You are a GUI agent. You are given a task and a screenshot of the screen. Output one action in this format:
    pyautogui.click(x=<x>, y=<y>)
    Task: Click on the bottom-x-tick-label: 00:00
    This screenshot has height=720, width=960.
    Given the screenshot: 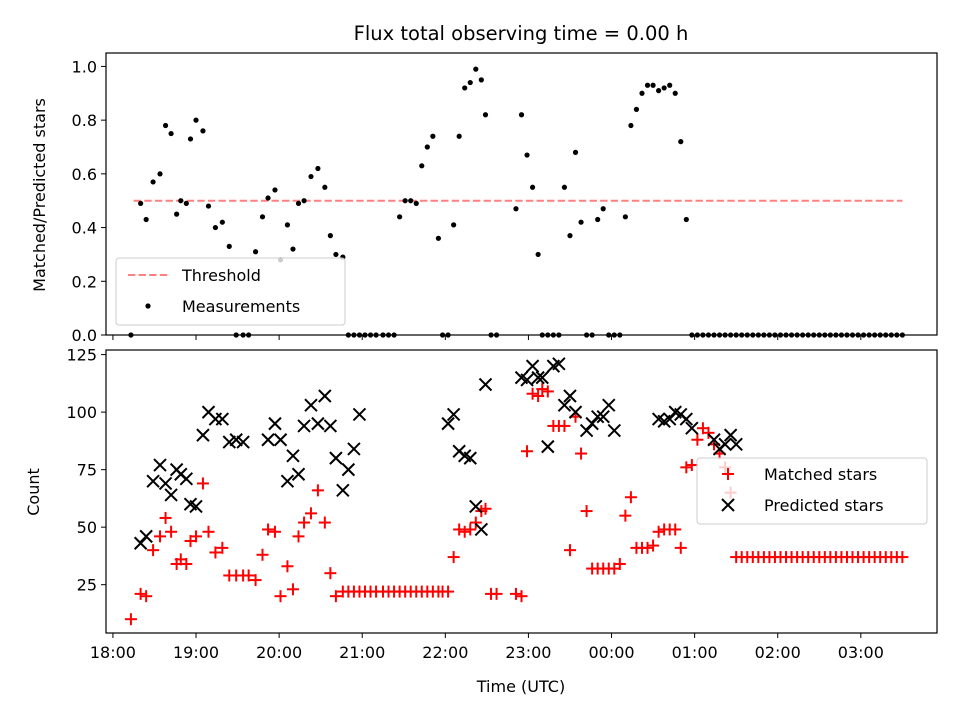 What is the action you would take?
    pyautogui.click(x=611, y=652)
    